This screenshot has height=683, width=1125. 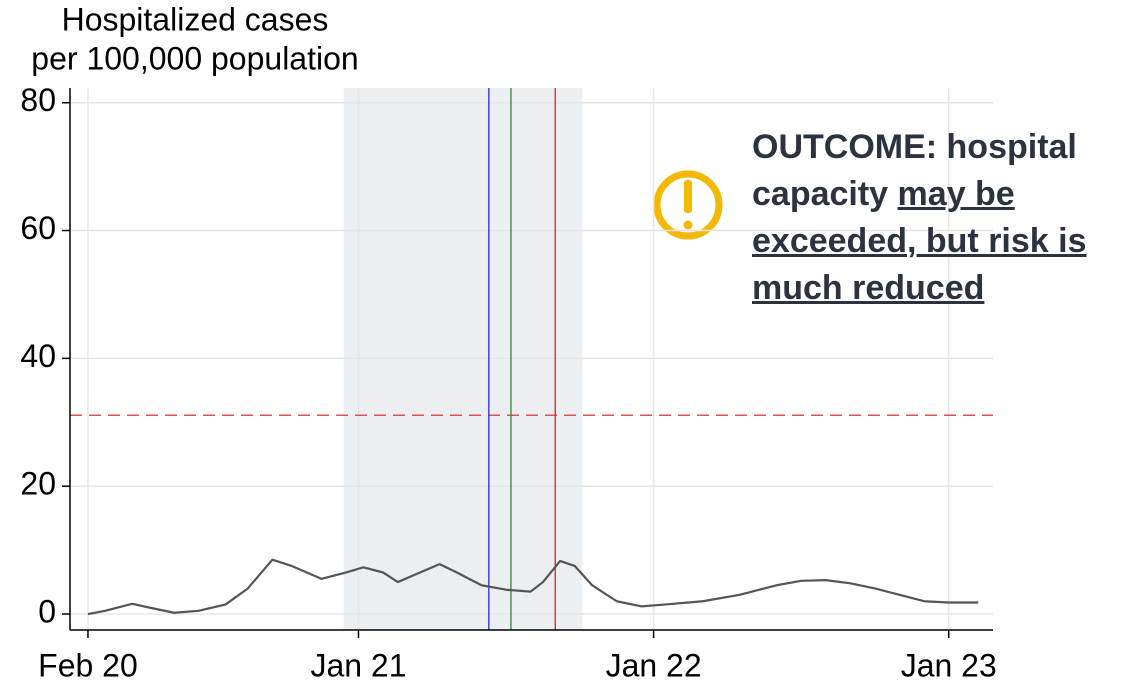 What do you see at coordinates (195, 19) in the screenshot?
I see `y-axis-title: Hospitalized cases` at bounding box center [195, 19].